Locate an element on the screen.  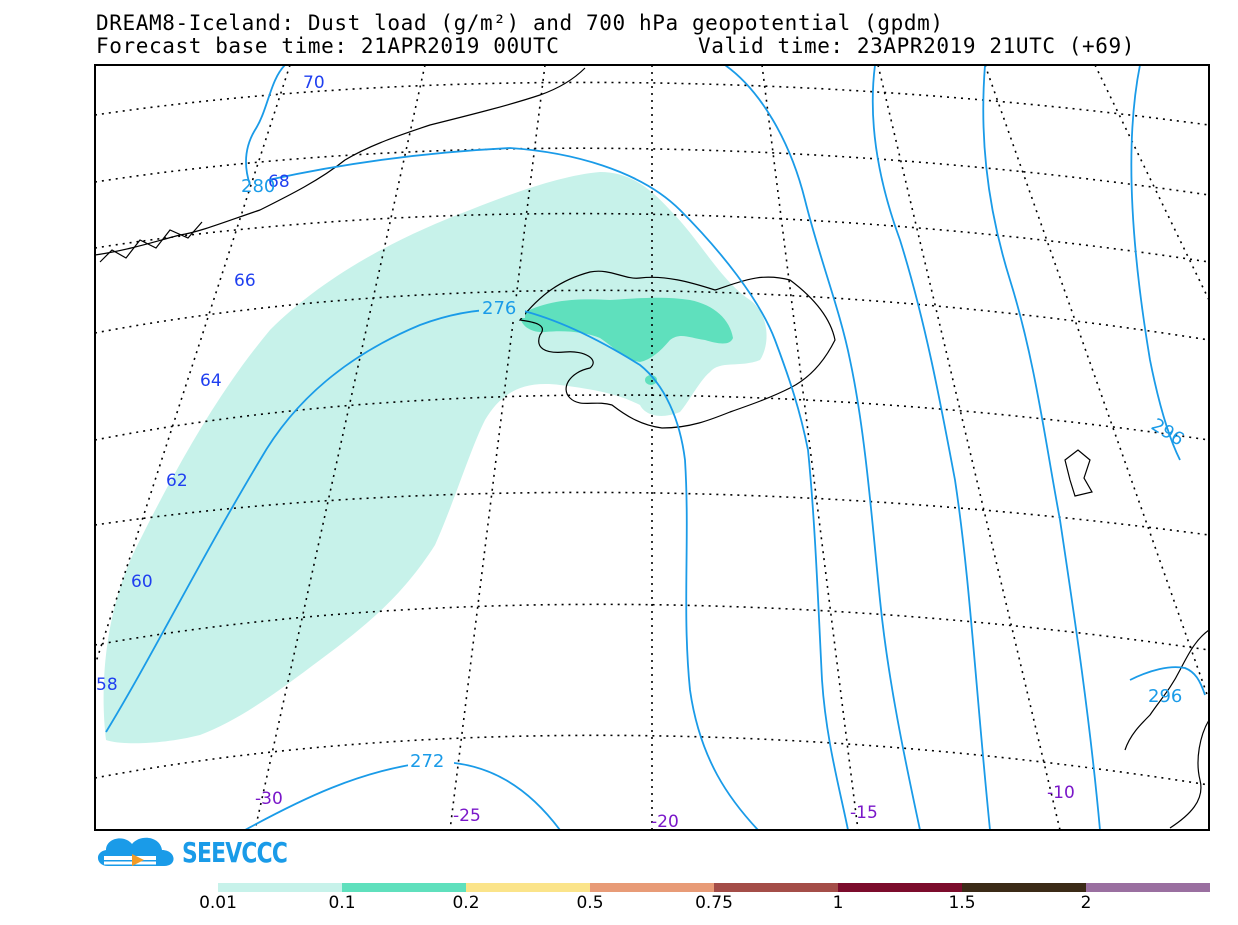
legend-label-0-2: 0.2 is located at coordinates (466, 903).